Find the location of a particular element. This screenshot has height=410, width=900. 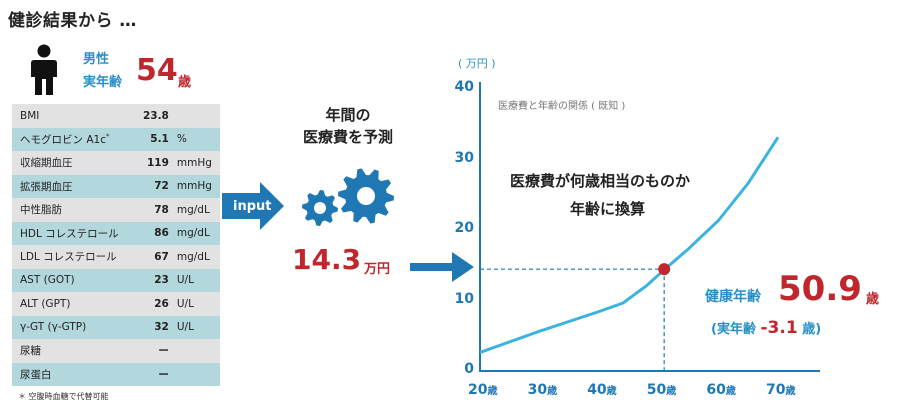

lab-row: 尿蛋白ー is located at coordinates (116, 374).